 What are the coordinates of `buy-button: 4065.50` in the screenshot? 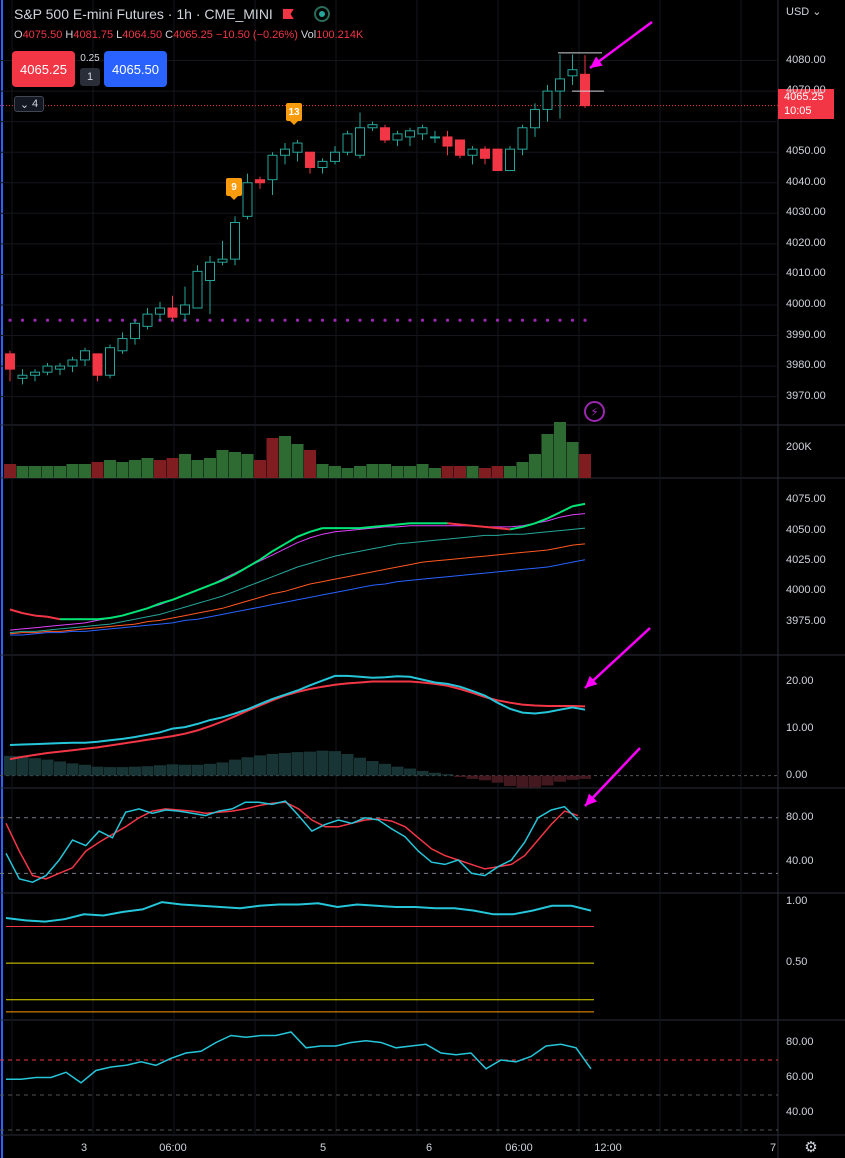 It's located at (135, 69).